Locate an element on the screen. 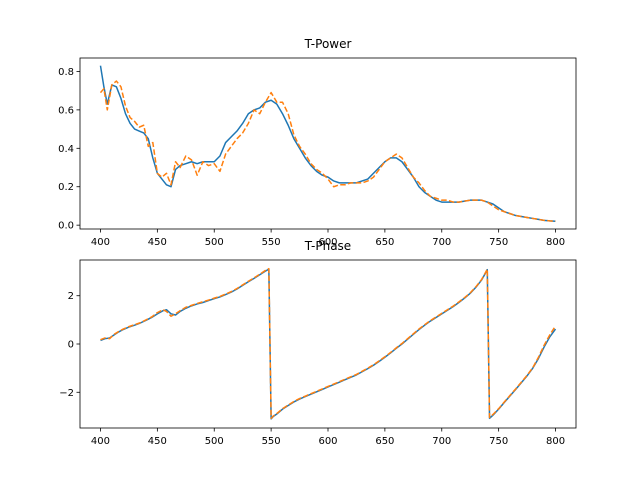 This screenshot has width=640, height=480. t-phase-y-ticks: −2 0 2 is located at coordinates (69, 345).